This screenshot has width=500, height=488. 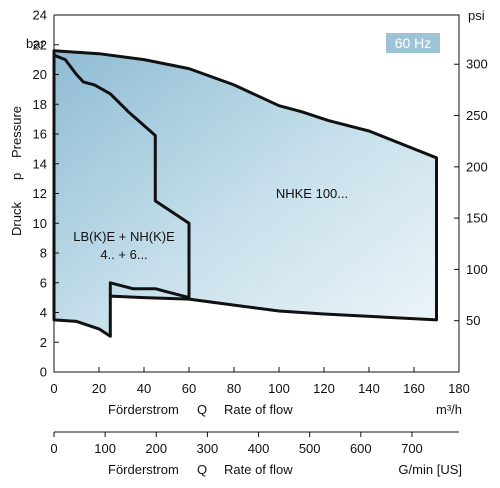 I want to click on y-axis-left-title: Druck p Pressure, so click(x=16, y=171).